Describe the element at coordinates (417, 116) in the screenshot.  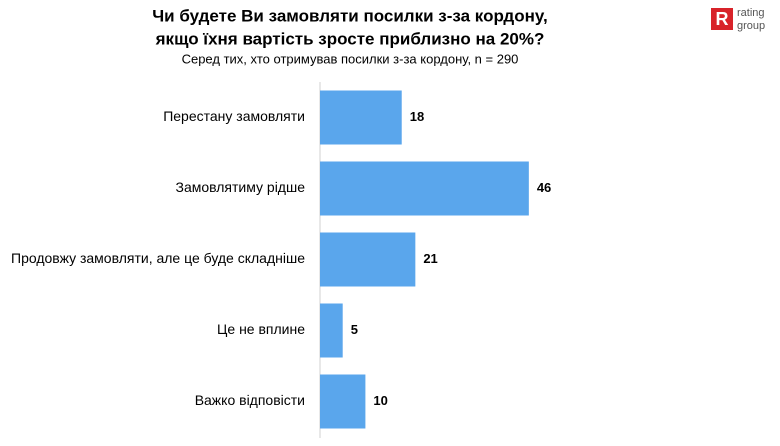
I see `value-label: 18` at that location.